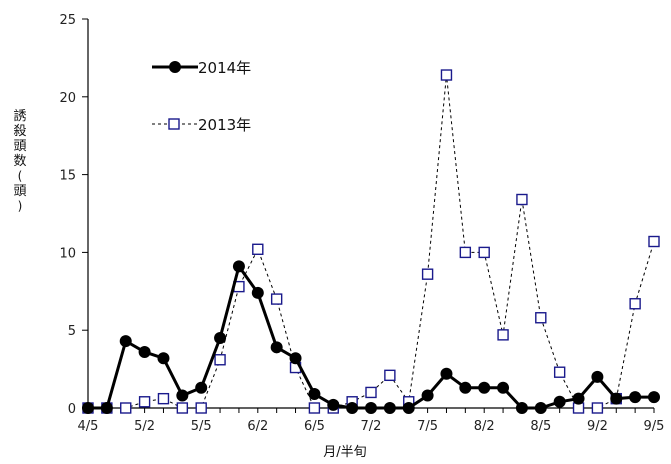  Describe the element at coordinates (427, 426) in the screenshot. I see `x-tick-label: 7/5` at that location.